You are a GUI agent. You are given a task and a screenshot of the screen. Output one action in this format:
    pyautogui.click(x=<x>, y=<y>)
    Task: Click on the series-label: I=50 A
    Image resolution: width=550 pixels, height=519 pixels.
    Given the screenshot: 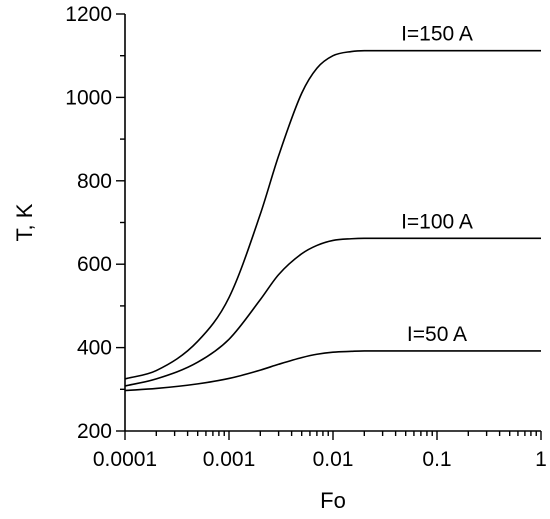 What is the action you would take?
    pyautogui.click(x=437, y=334)
    